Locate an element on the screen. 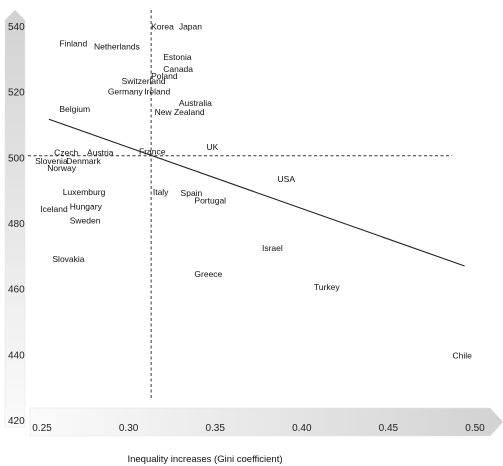  point-label: New Zealand is located at coordinates (180, 112).